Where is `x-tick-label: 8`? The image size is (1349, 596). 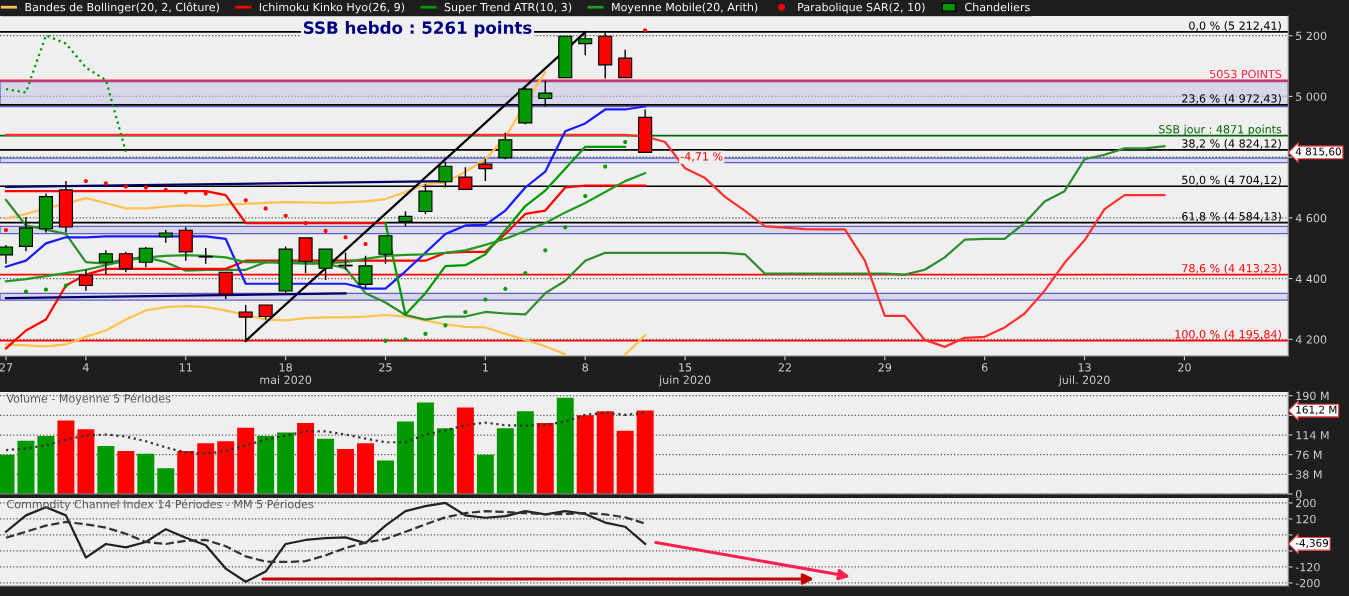 x-tick-label: 8 is located at coordinates (585, 367).